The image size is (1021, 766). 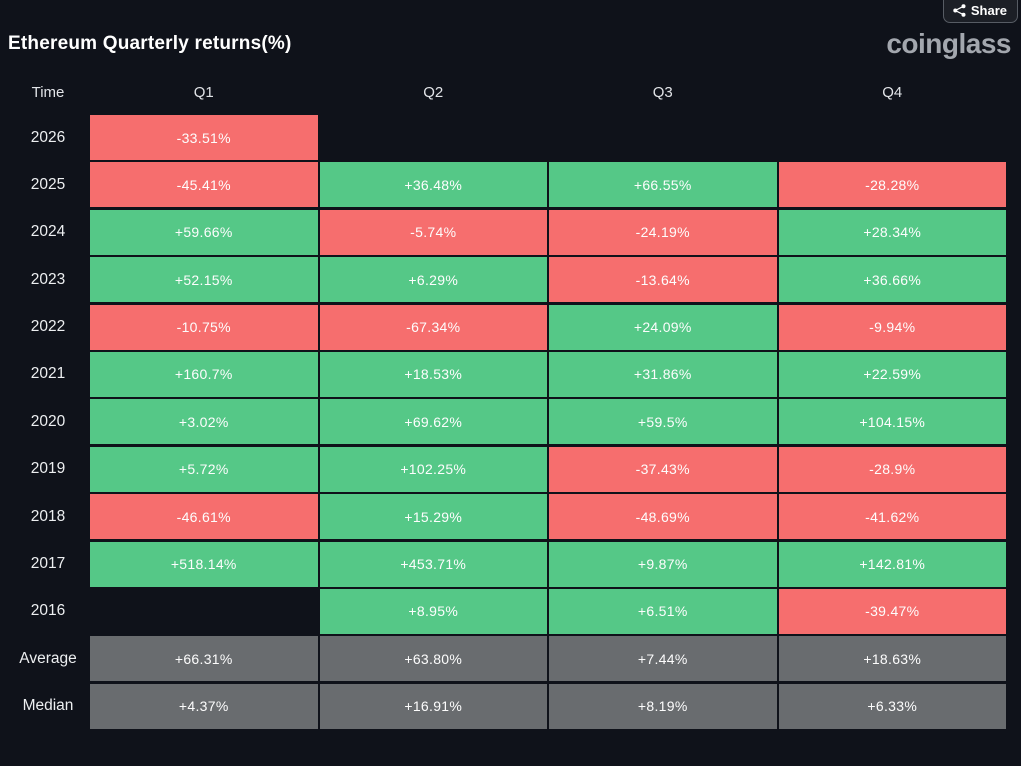 I want to click on return-cell: -46.61%, so click(x=204, y=517).